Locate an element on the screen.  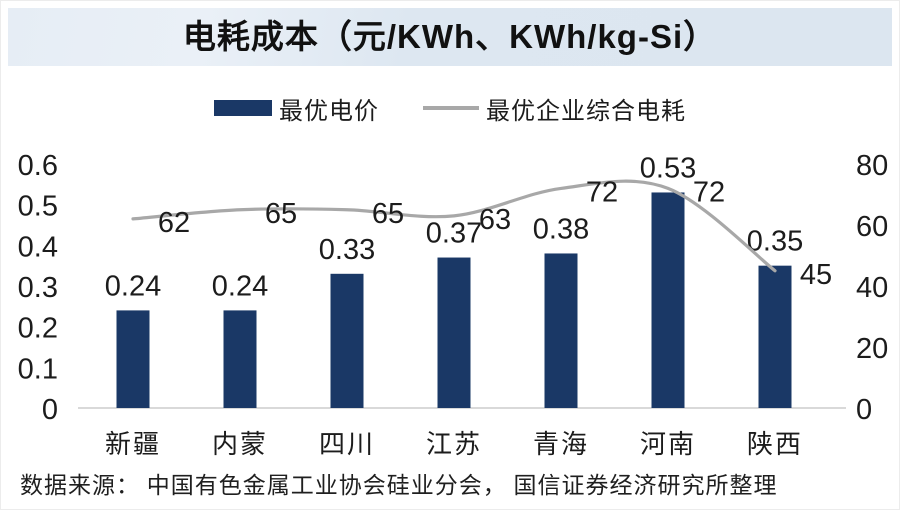
line-series-path is located at coordinates (454, 226).